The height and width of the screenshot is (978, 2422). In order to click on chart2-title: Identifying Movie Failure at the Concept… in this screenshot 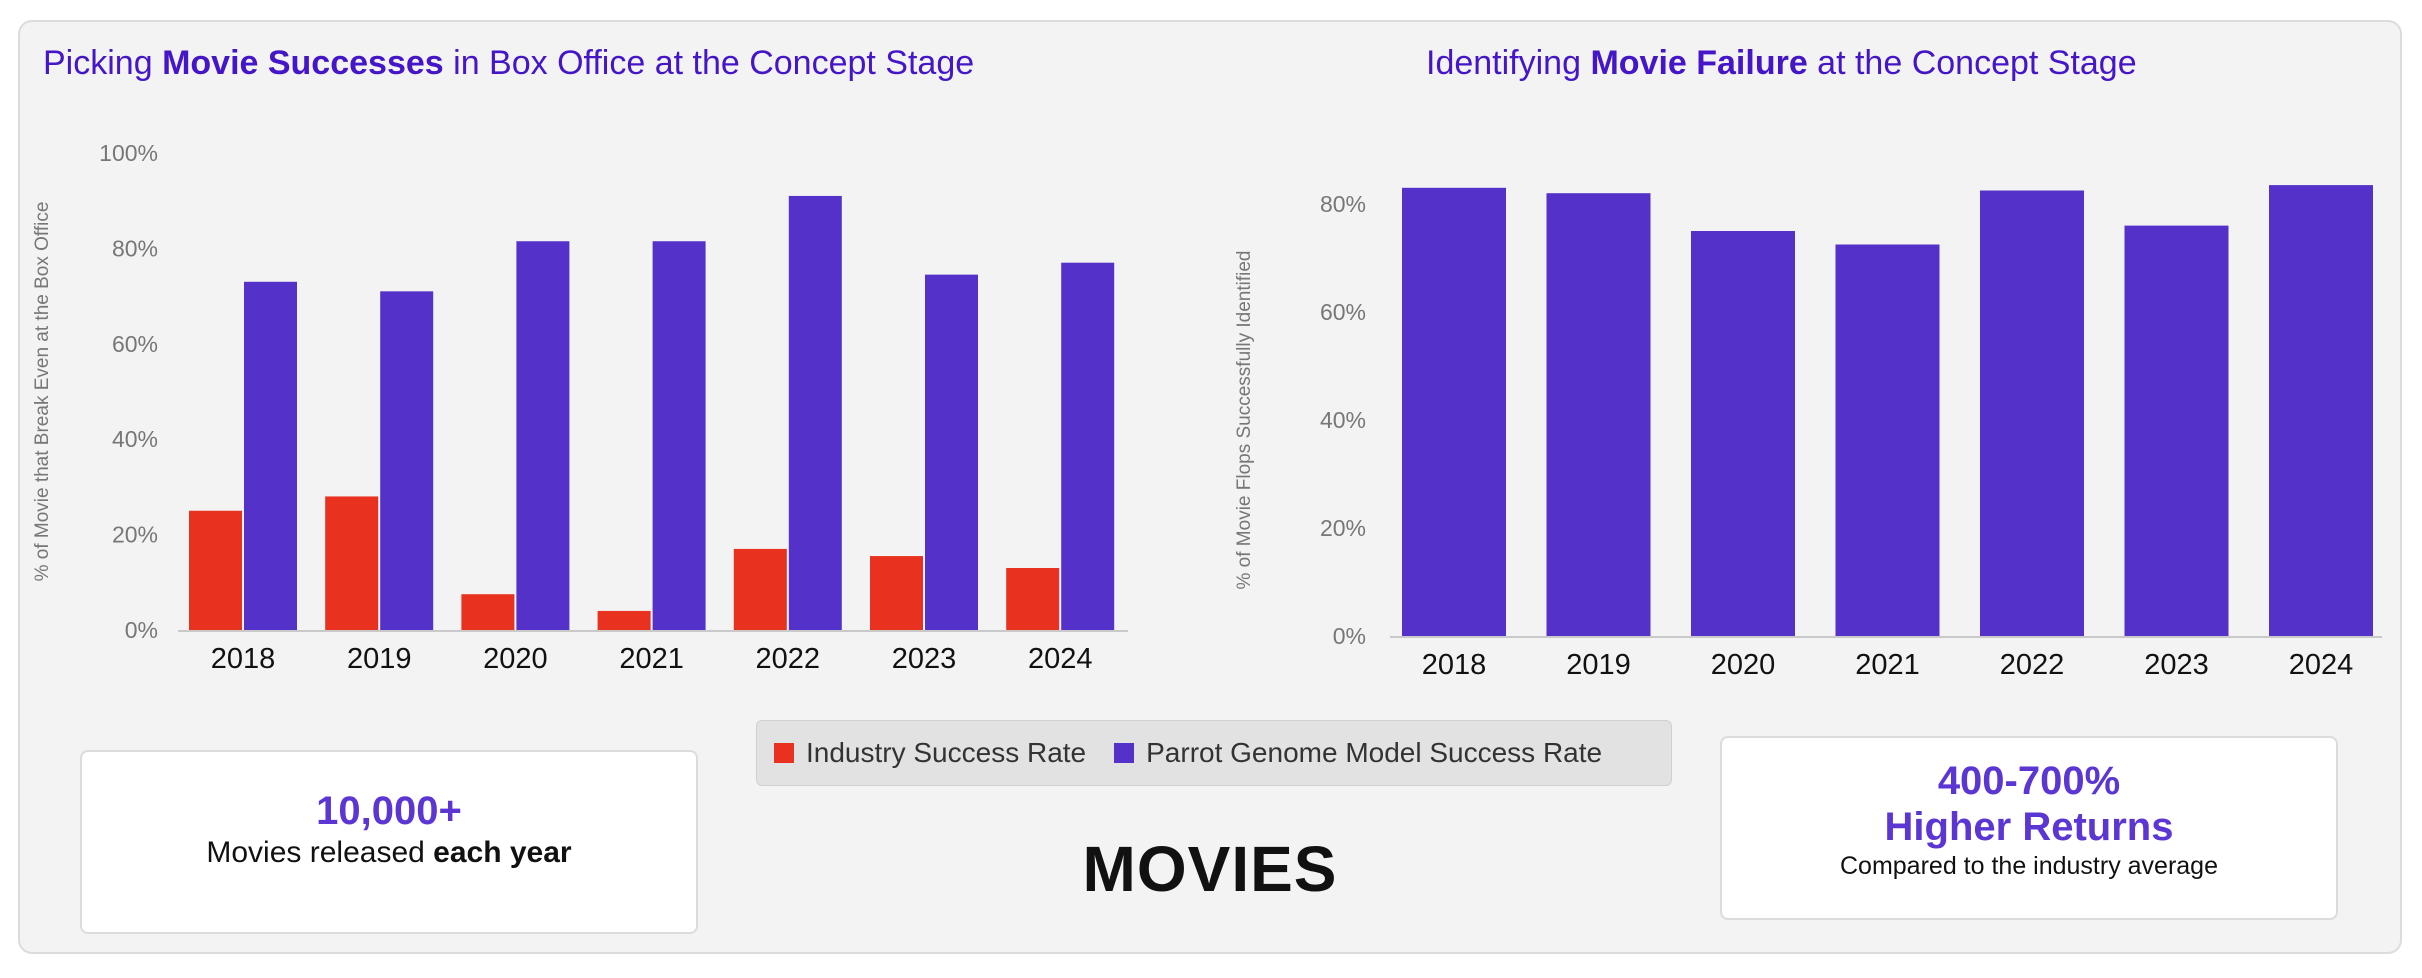, I will do `click(1781, 63)`.